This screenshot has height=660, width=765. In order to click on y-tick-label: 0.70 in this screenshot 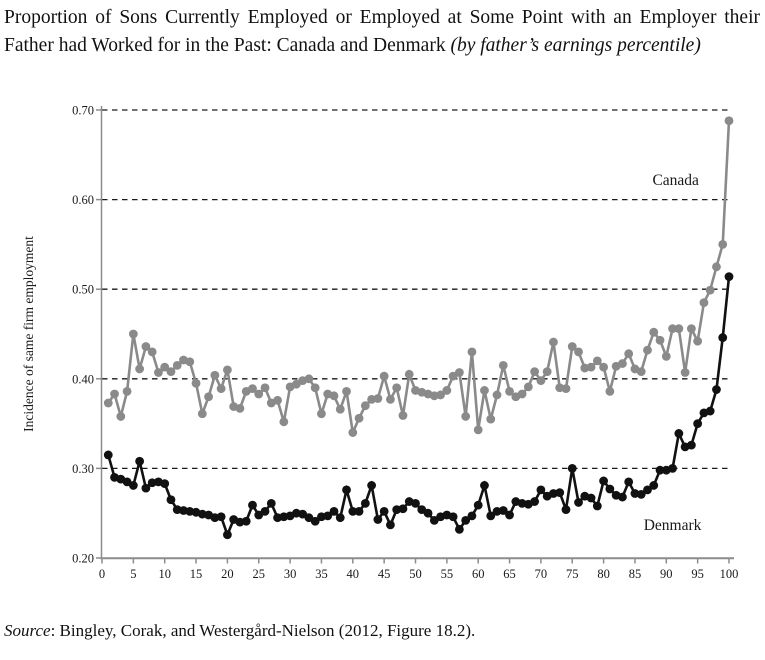, I will do `click(83, 111)`.